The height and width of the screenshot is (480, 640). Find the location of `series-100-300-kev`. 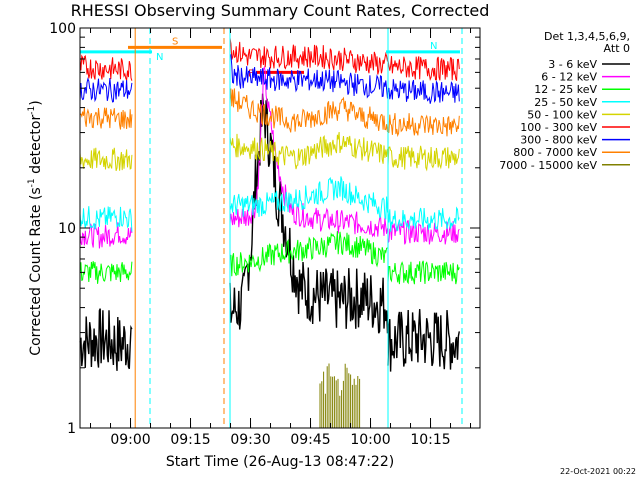

series-100-300-kev is located at coordinates (269, 59).